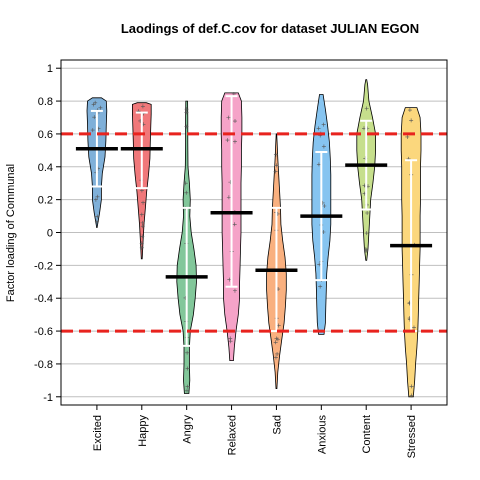 This screenshot has width=480, height=480. What do you see at coordinates (276, 261) in the screenshot?
I see `violin-sad` at bounding box center [276, 261].